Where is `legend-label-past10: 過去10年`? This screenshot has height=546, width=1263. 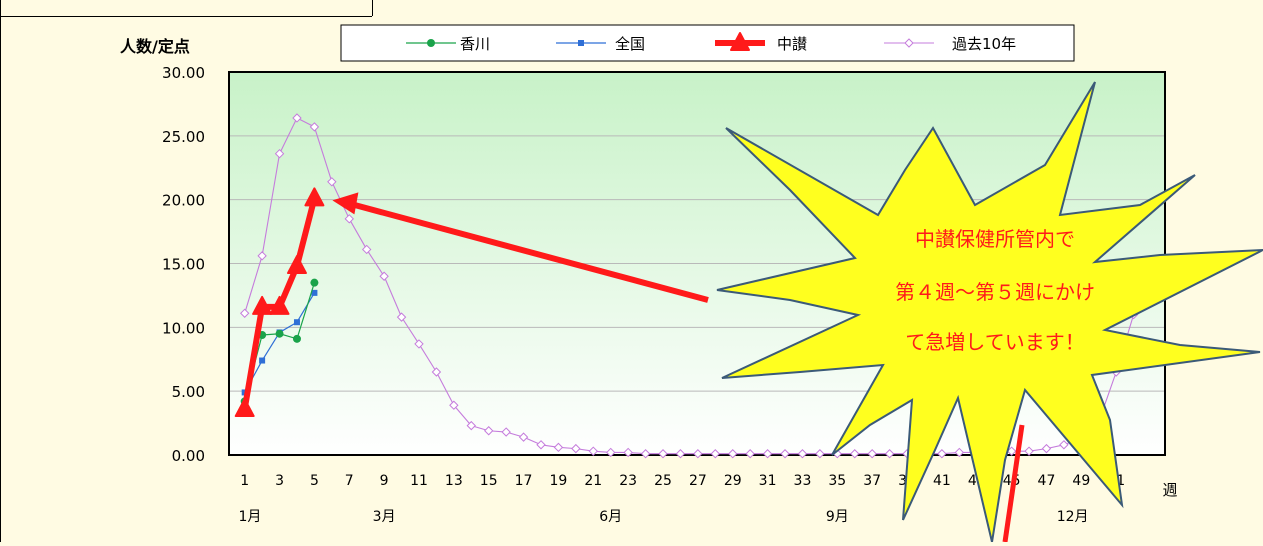 legend-label-past10: 過去10年 is located at coordinates (984, 44).